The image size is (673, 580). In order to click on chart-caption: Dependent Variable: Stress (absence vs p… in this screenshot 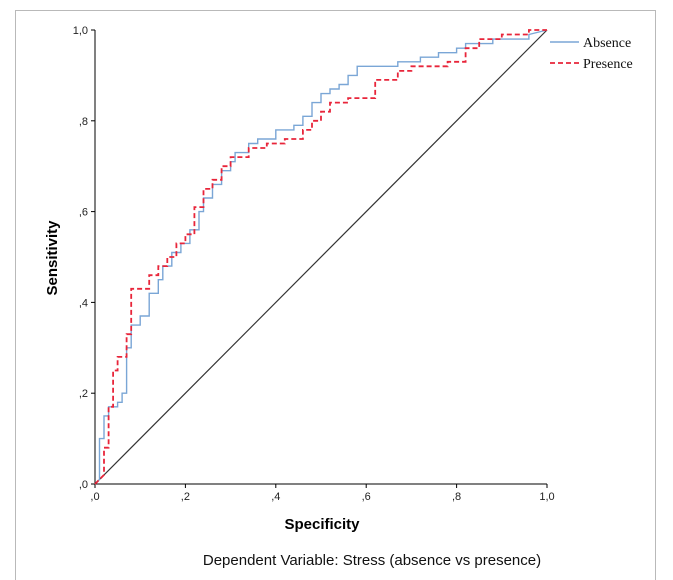, I will do `click(372, 560)`.